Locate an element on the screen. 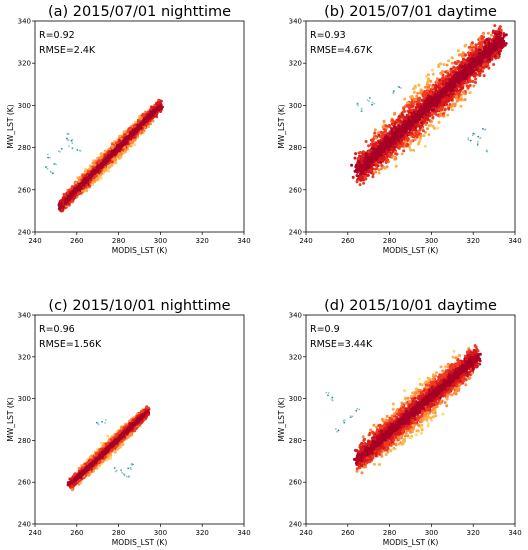 This screenshot has width=528, height=550. y-tick-label: 240 is located at coordinates (24, 233).